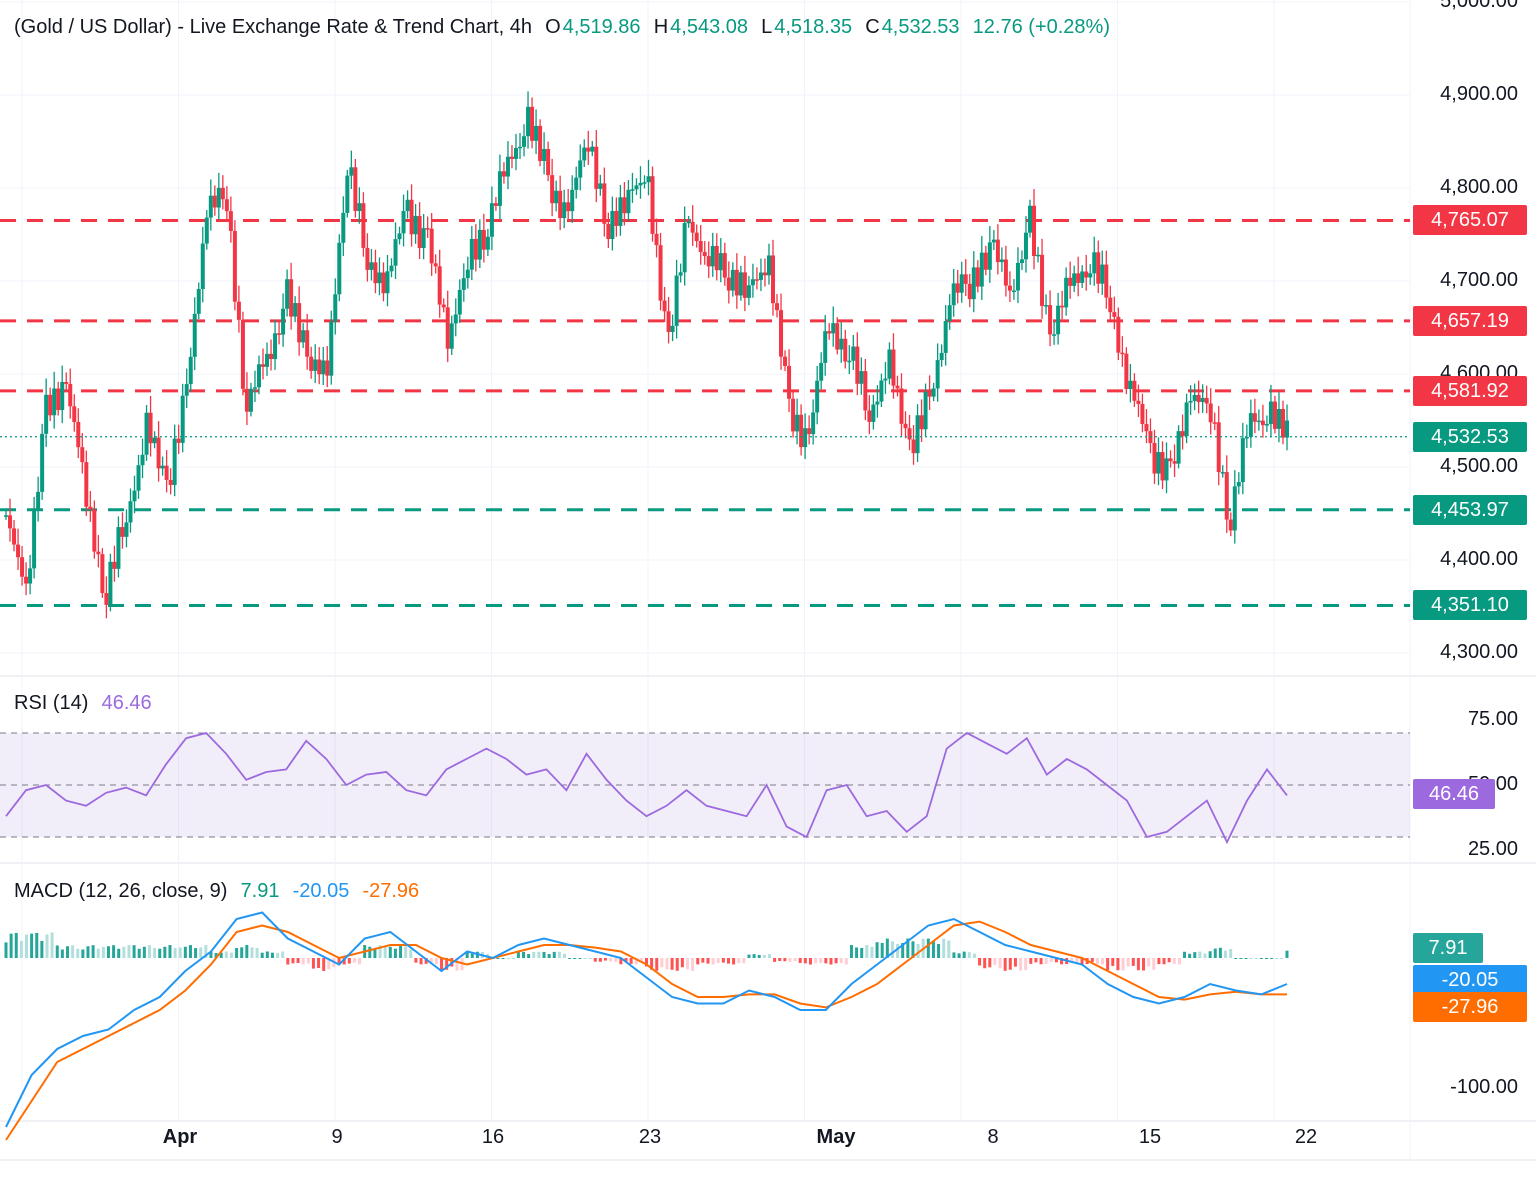 Image resolution: width=1536 pixels, height=1180 pixels. What do you see at coordinates (813, 27) in the screenshot?
I see `low-value: 4,518.35` at bounding box center [813, 27].